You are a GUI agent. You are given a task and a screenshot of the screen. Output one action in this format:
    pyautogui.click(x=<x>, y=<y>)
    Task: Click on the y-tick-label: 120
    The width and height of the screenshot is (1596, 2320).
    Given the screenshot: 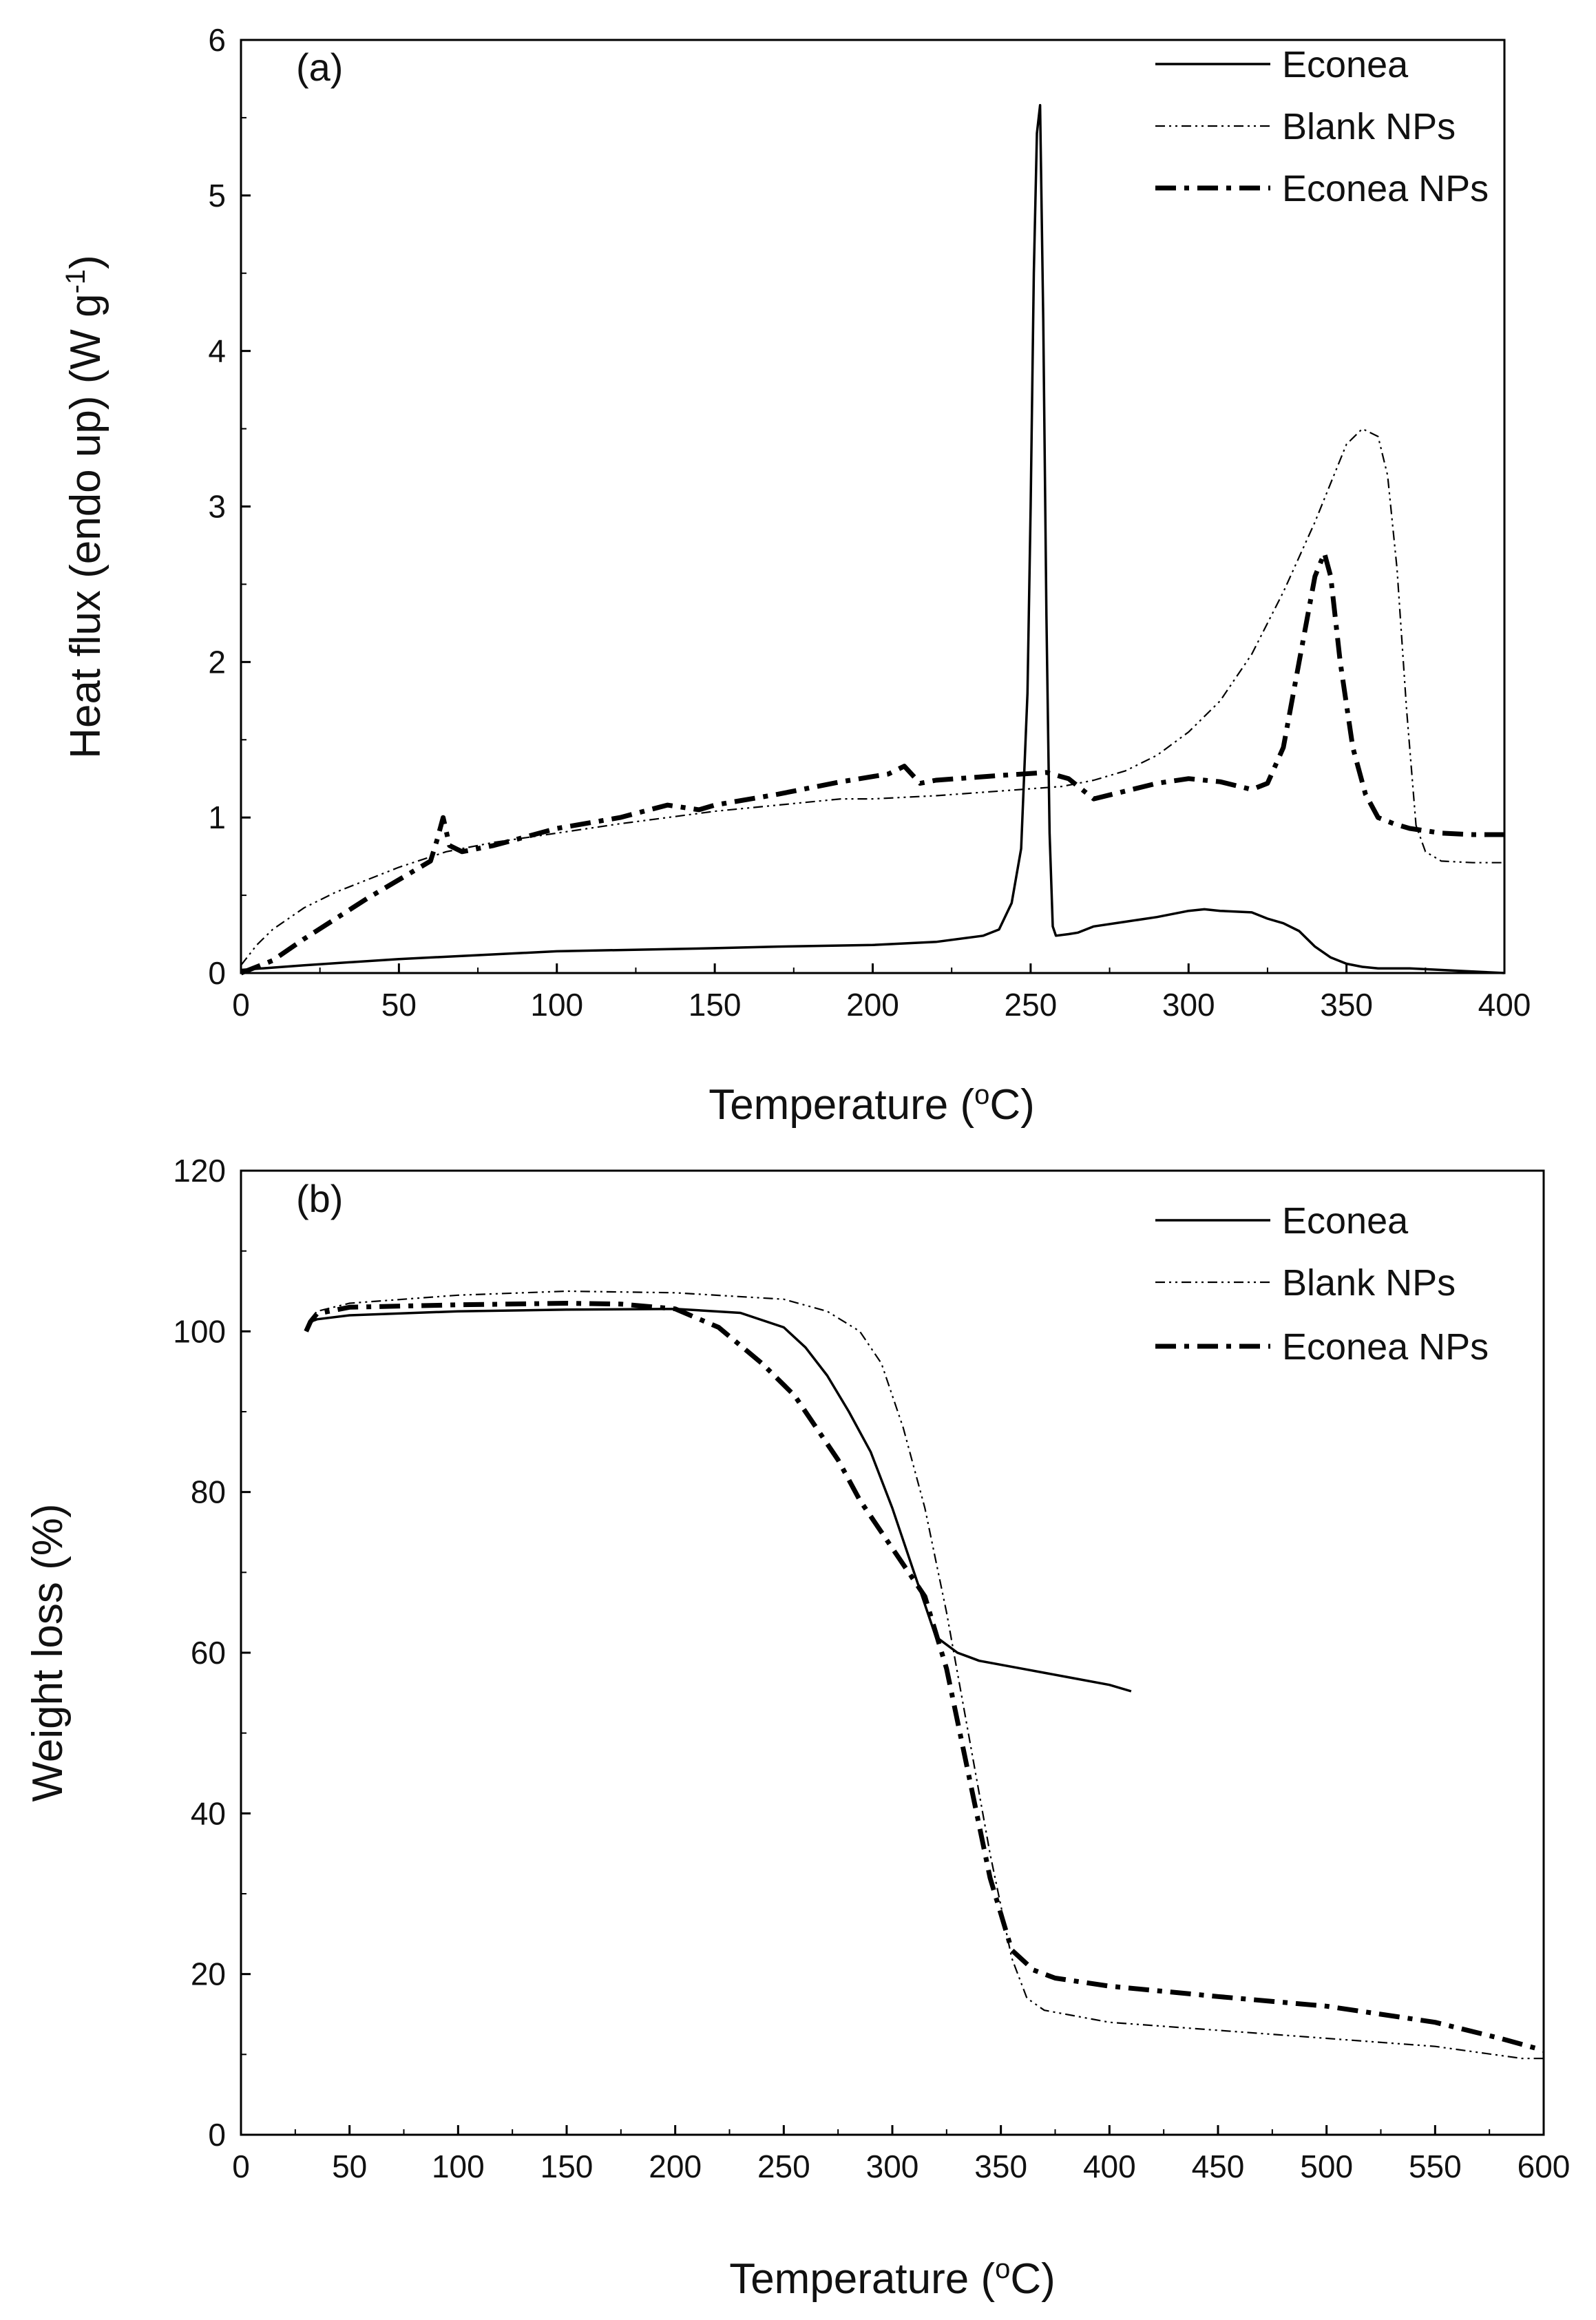 What is the action you would take?
    pyautogui.click(x=199, y=1171)
    